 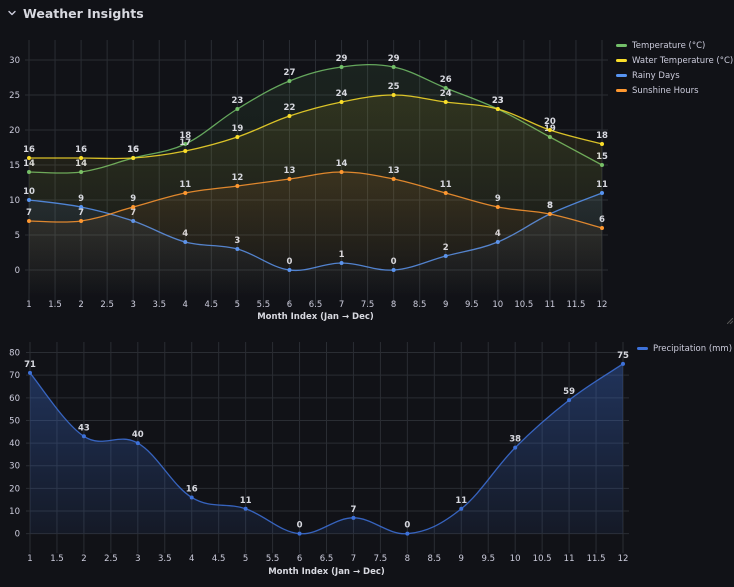 What do you see at coordinates (138, 435) in the screenshot?
I see `data-label: 40` at bounding box center [138, 435].